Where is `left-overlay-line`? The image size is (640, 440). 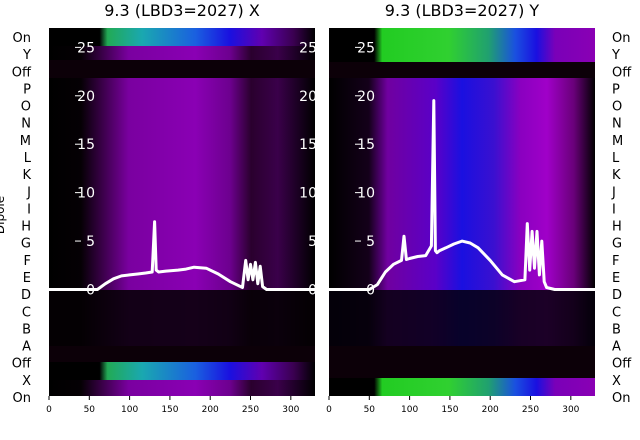
left-overlay-line is located at coordinates (182, 255).